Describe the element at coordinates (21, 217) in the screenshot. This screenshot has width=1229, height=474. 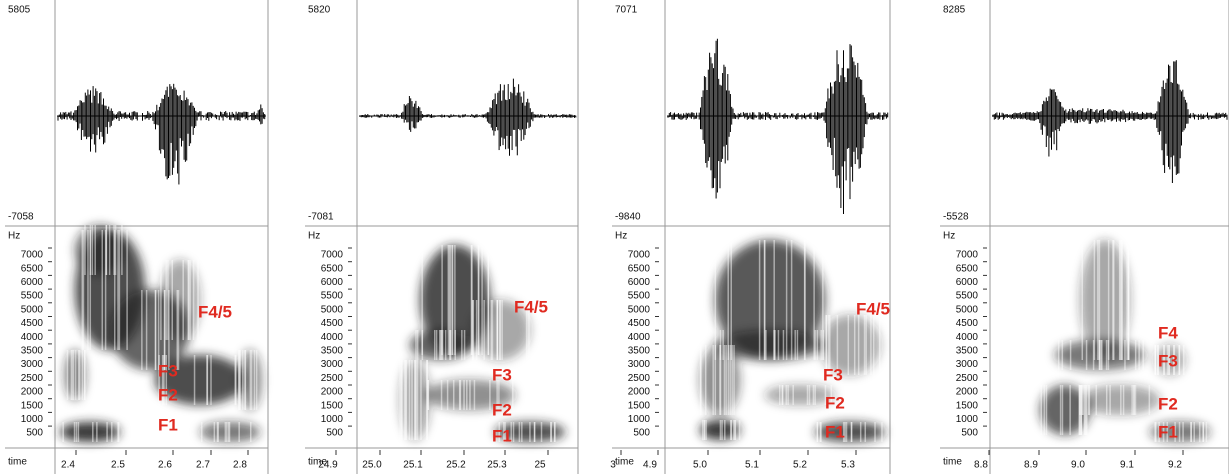
I see `wave-min-label: -7058` at that location.